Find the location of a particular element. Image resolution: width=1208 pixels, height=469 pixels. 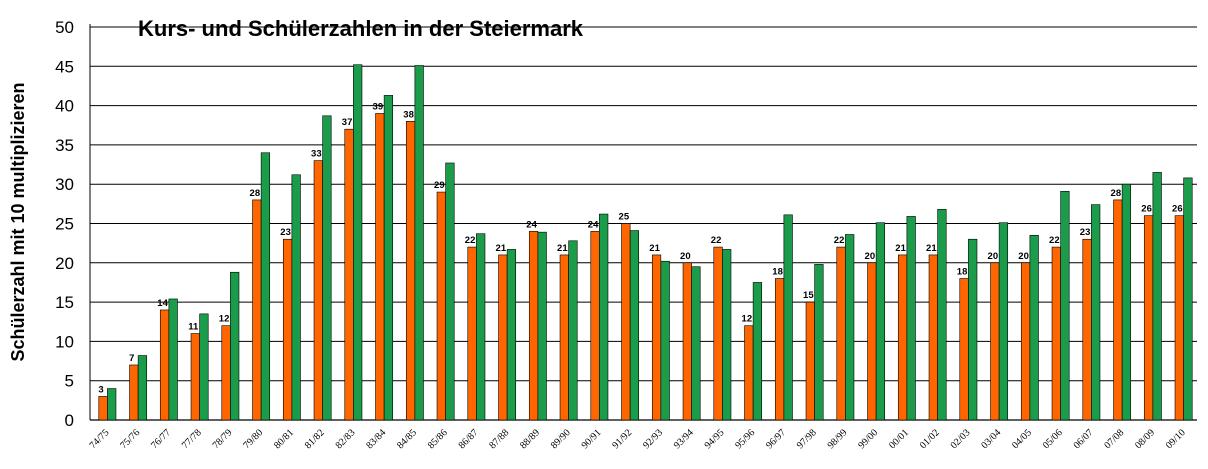

x-tick-label: 08/09 is located at coordinates (1145, 439).